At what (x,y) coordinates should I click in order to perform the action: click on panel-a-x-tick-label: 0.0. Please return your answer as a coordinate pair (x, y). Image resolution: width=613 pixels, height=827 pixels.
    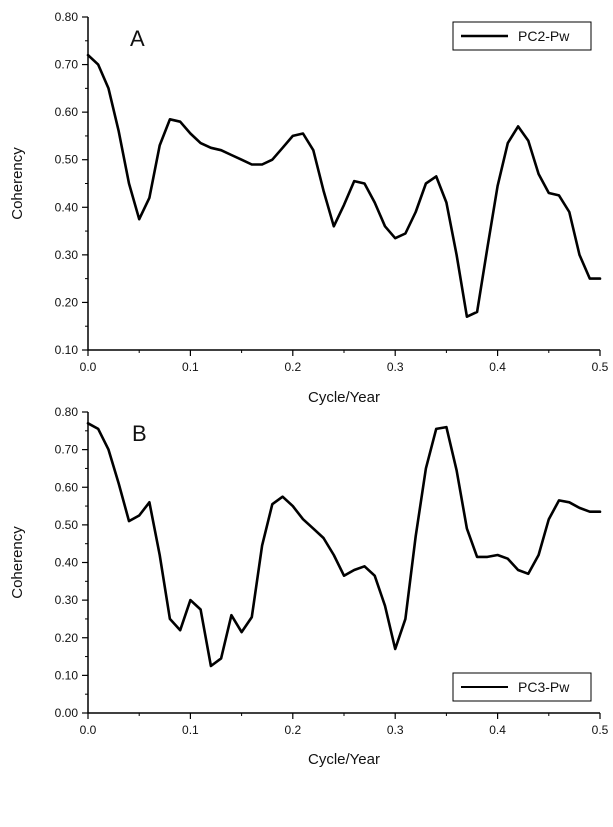
    Looking at the image, I should click on (88, 367).